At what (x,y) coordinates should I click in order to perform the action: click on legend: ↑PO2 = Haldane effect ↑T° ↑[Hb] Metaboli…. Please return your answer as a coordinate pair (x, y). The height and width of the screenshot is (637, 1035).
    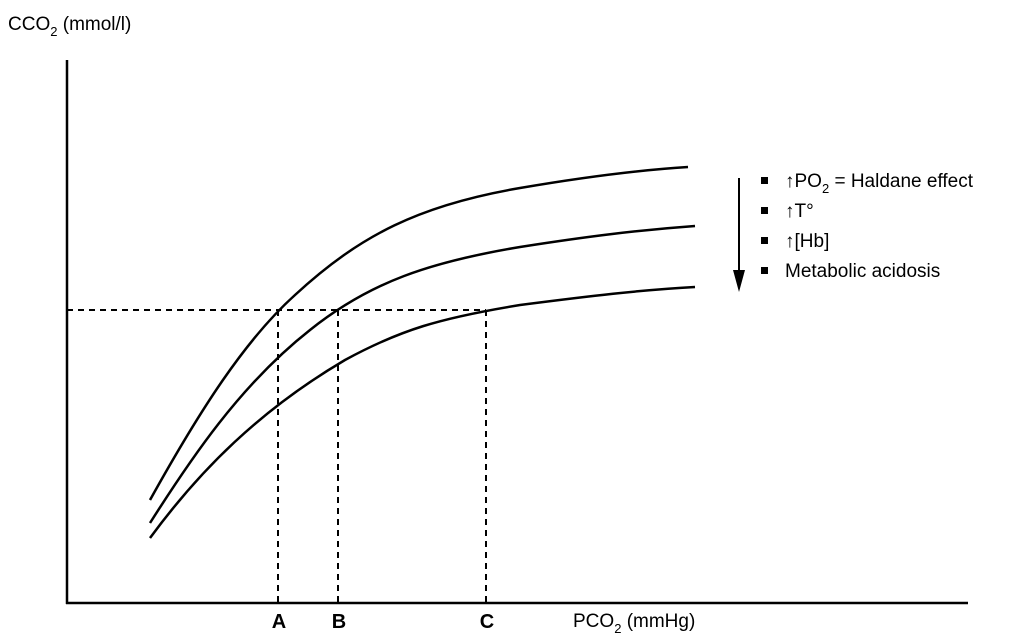
    Looking at the image, I should click on (853, 231).